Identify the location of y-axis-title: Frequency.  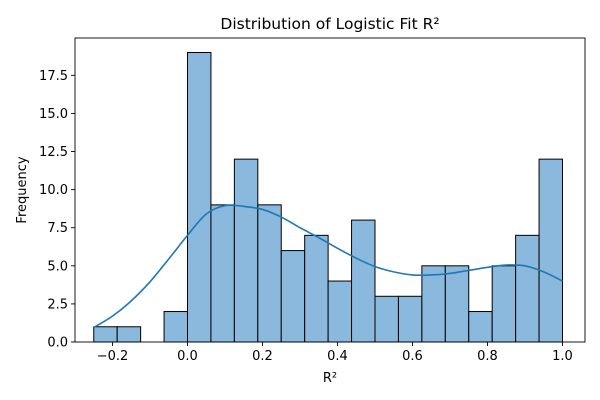
(22, 189).